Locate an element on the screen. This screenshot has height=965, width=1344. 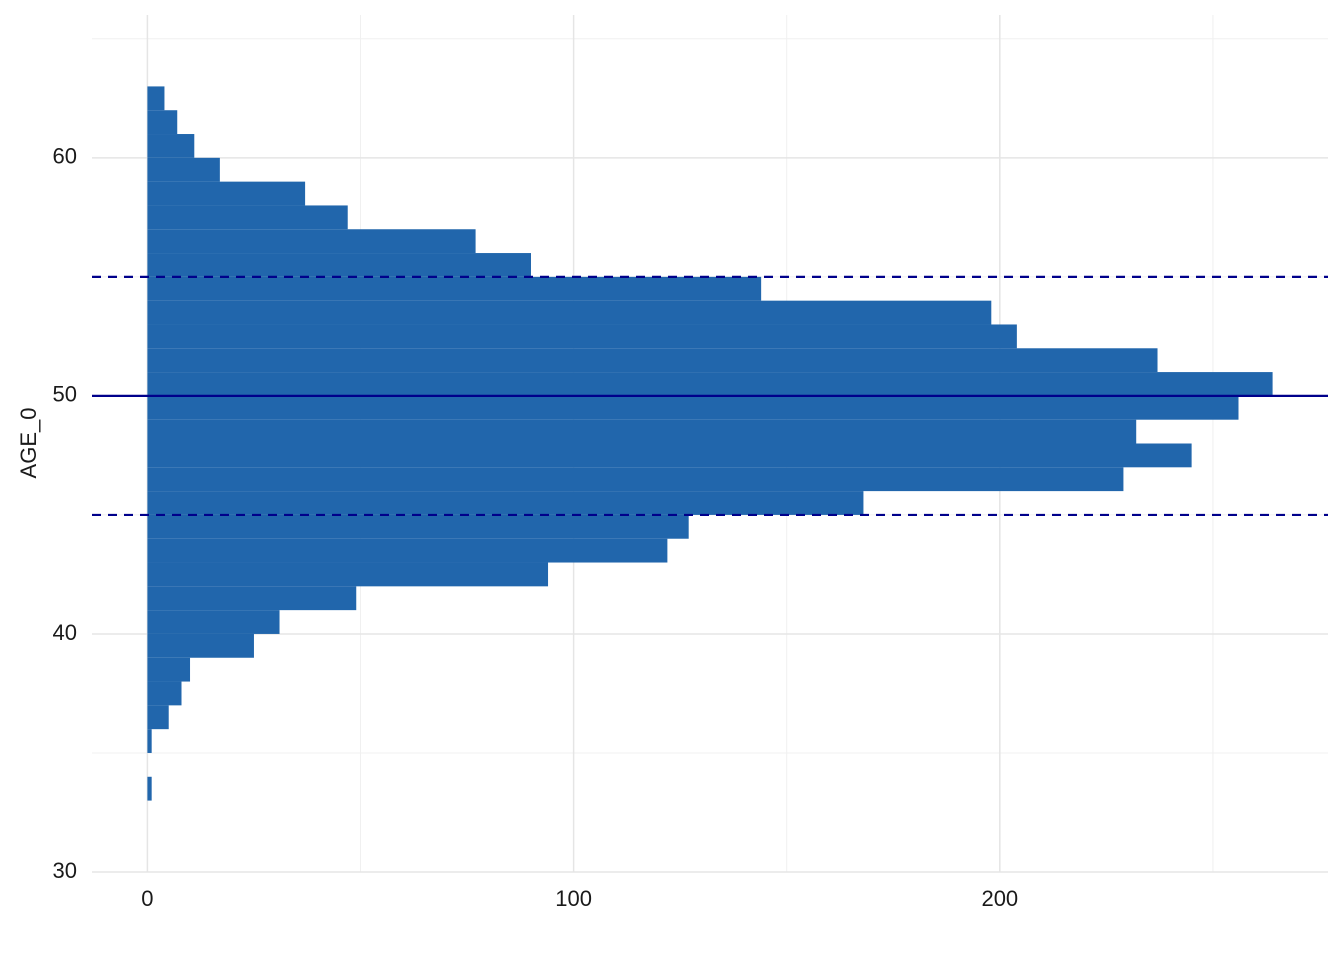
y-axis-label: AGE_0 is located at coordinates (28, 443).